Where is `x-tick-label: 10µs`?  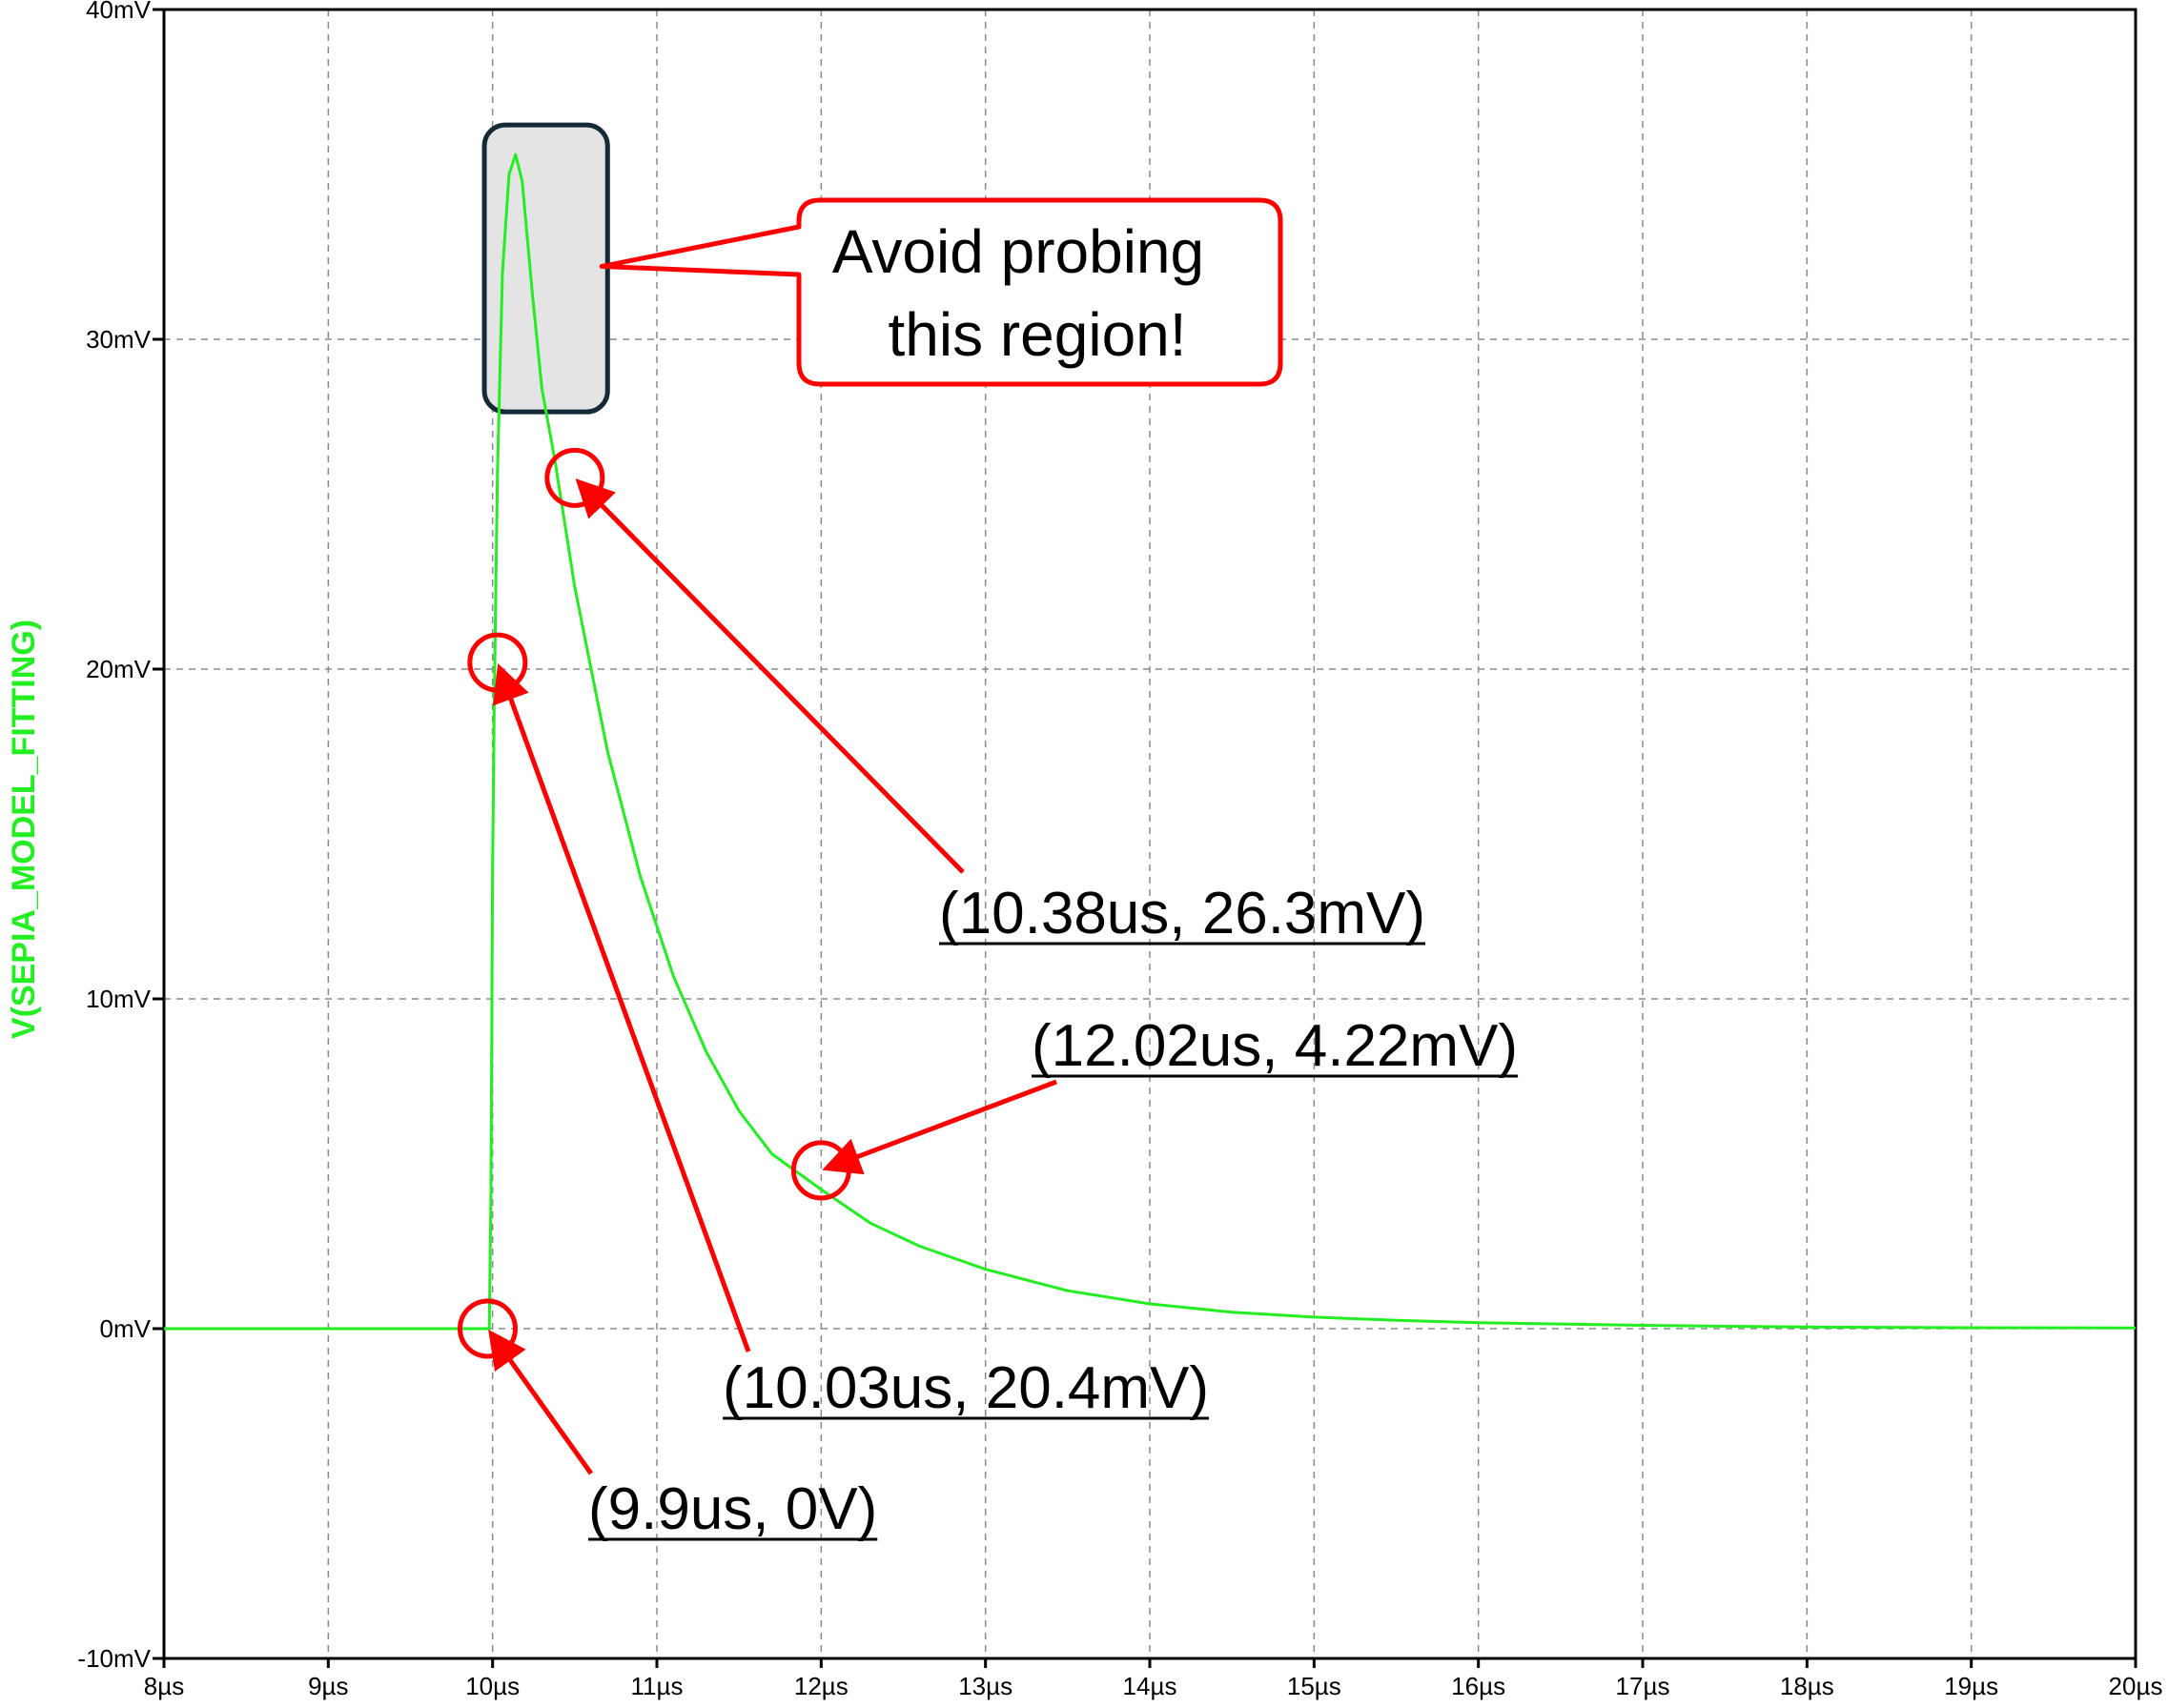 x-tick-label: 10µs is located at coordinates (492, 1686).